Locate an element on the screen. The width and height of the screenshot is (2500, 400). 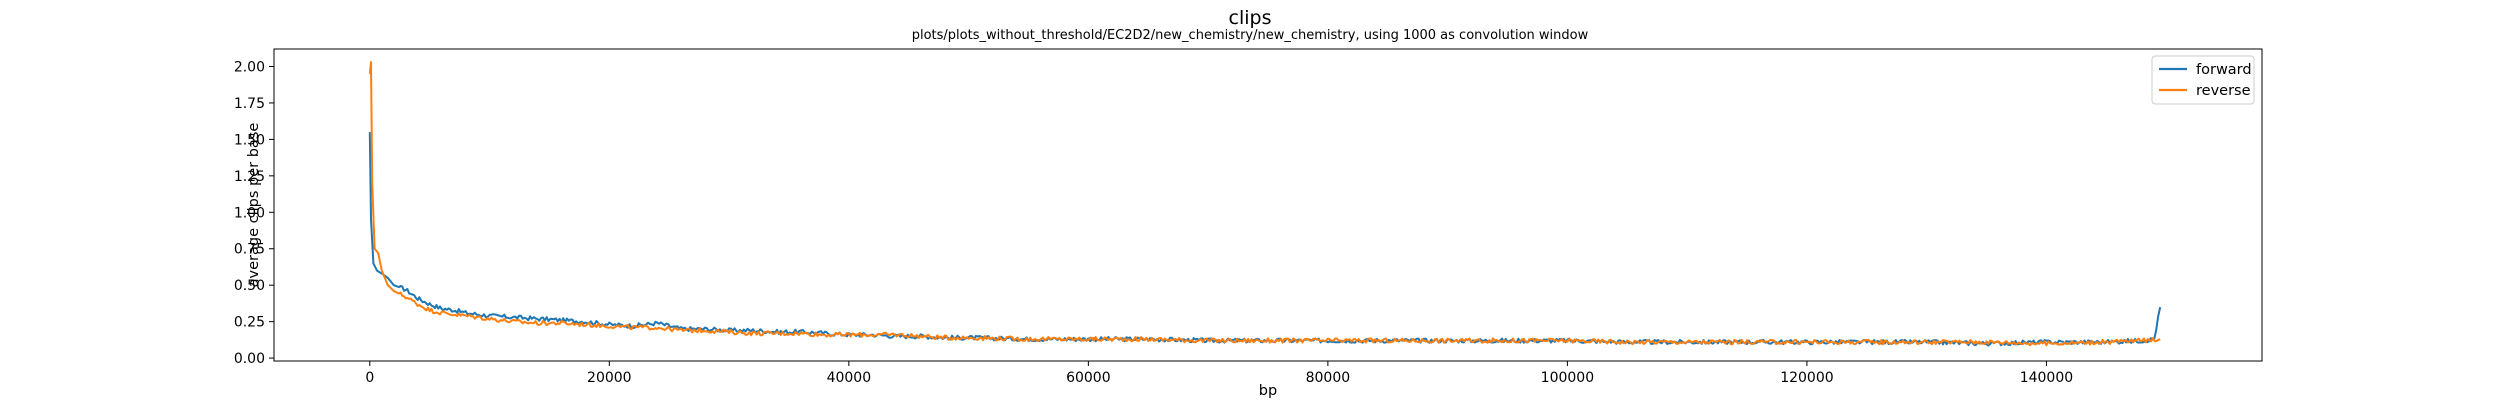
x-axis-label: bp is located at coordinates (1268, 391).